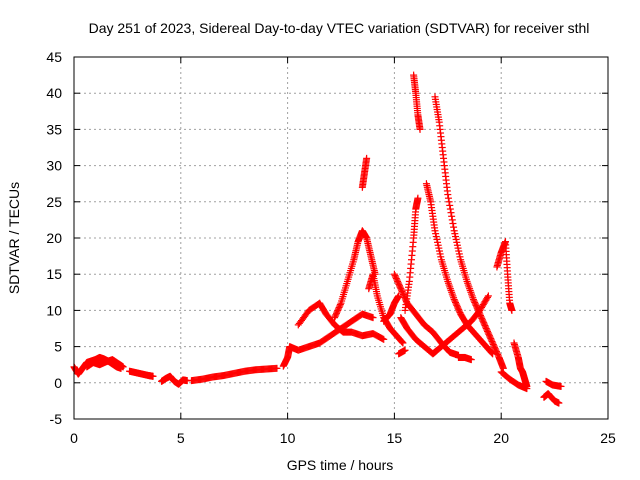 The width and height of the screenshot is (640, 480). I want to click on y-tick-label: 40, so click(54, 93).